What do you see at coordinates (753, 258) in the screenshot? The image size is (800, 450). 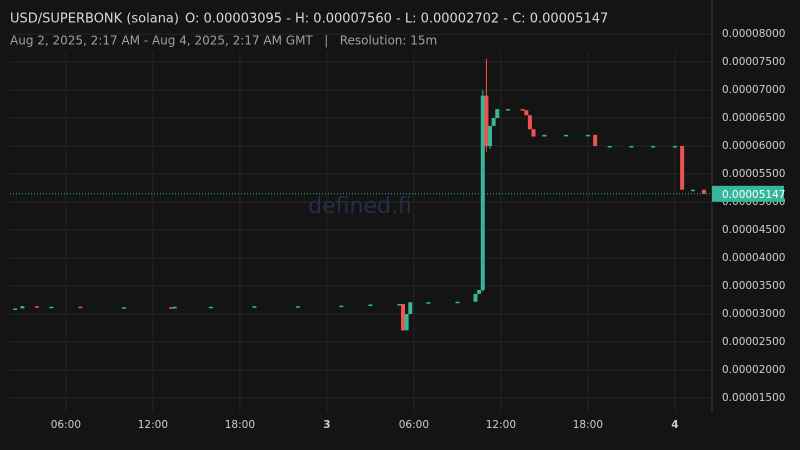 I see `y-tick-label: 0.00004000` at bounding box center [753, 258].